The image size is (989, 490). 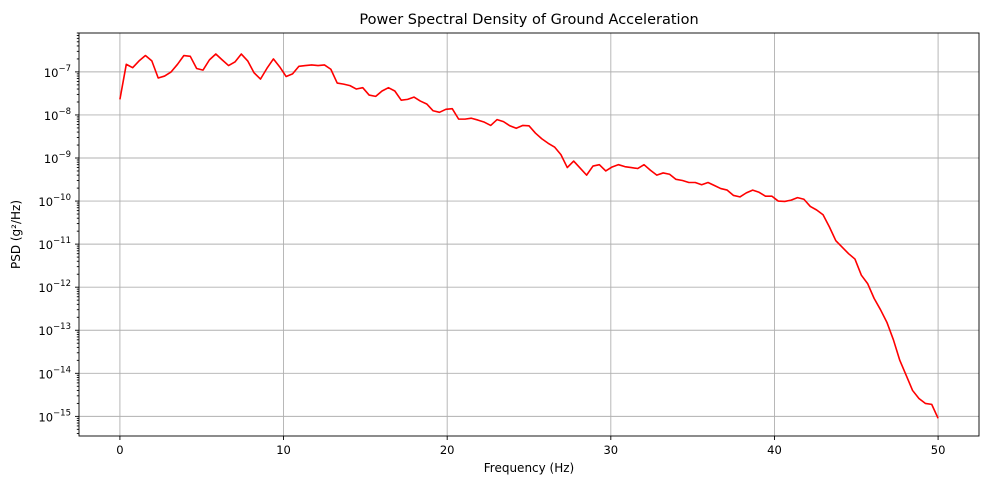 What do you see at coordinates (54, 373) in the screenshot?
I see `y-tick-label: 10⁻¹⁴` at bounding box center [54, 373].